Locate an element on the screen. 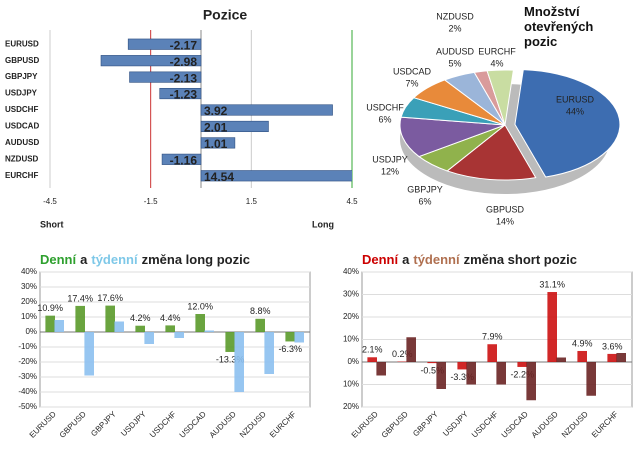  slice-label: GBPJPY is located at coordinates (425, 189).